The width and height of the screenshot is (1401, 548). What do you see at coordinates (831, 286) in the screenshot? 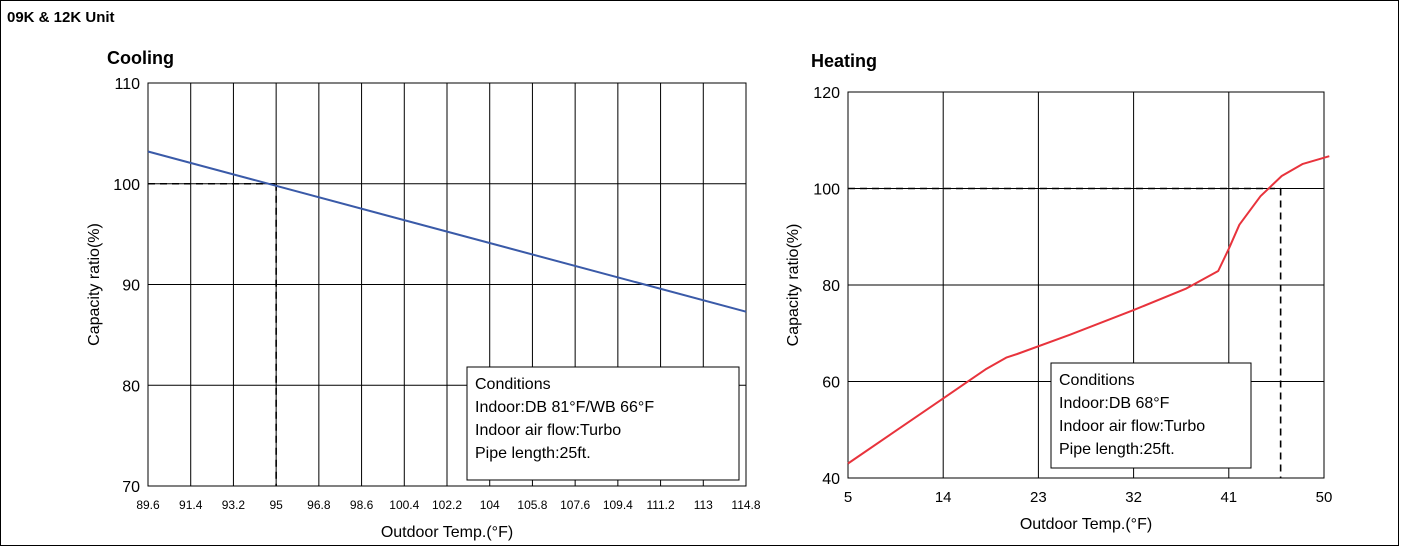
I see `heating-y-tick-label: 80` at bounding box center [831, 286].